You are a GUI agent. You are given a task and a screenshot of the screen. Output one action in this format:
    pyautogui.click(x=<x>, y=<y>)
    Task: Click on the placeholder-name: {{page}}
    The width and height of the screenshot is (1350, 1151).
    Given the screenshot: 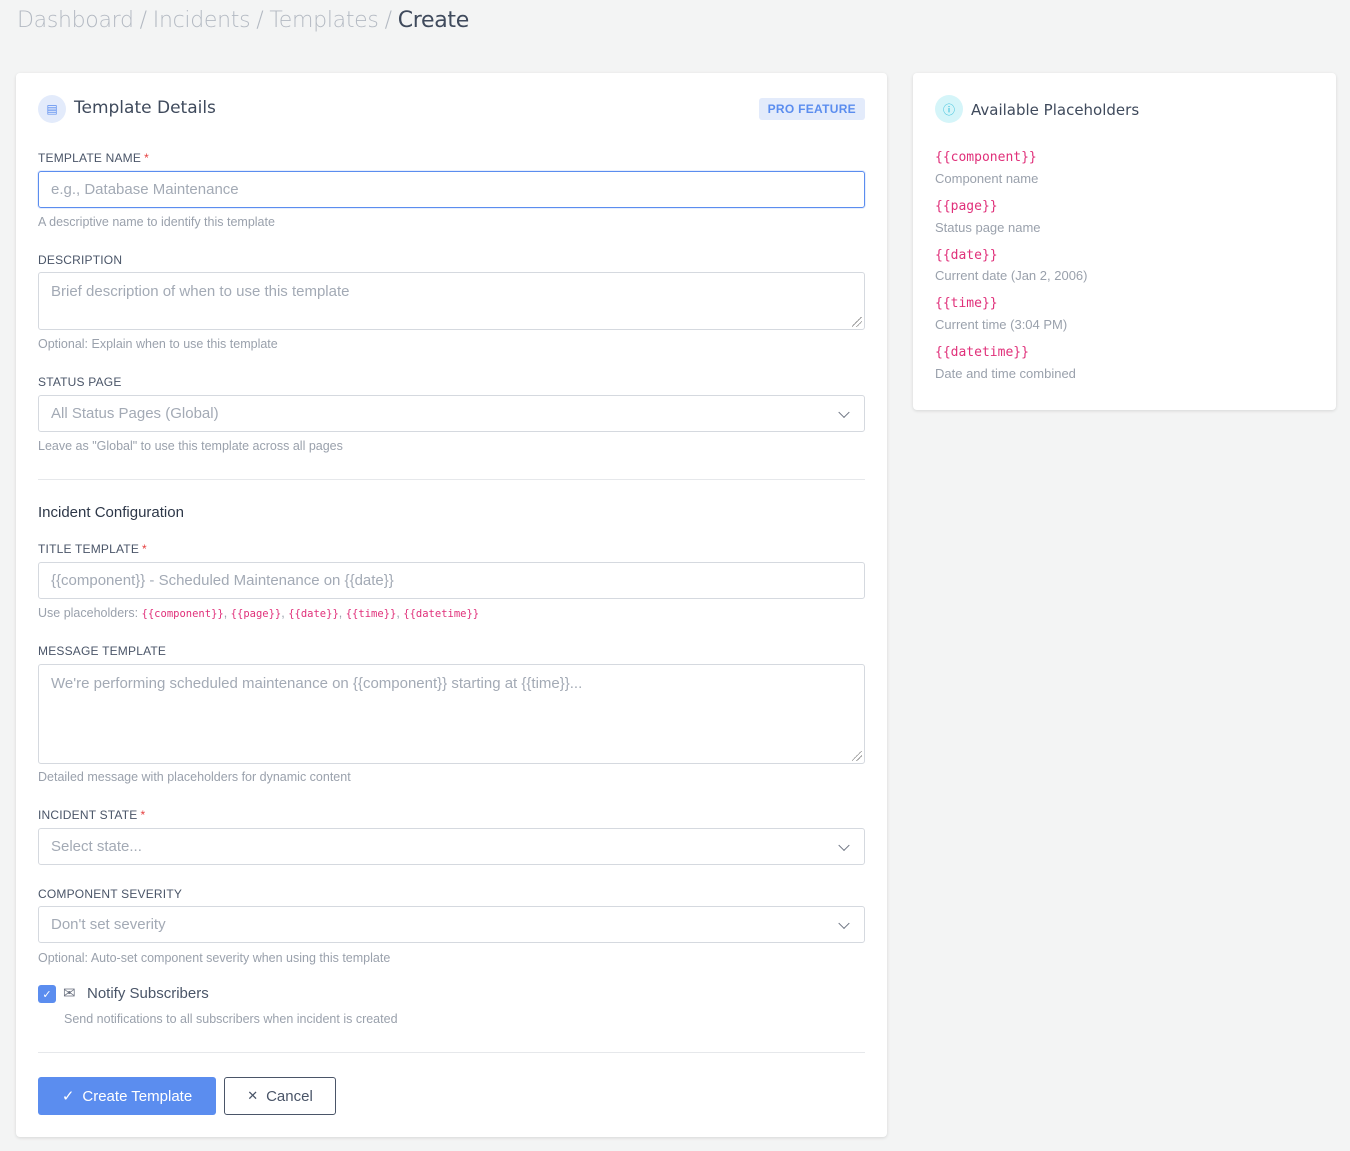 What is the action you would take?
    pyautogui.click(x=966, y=206)
    